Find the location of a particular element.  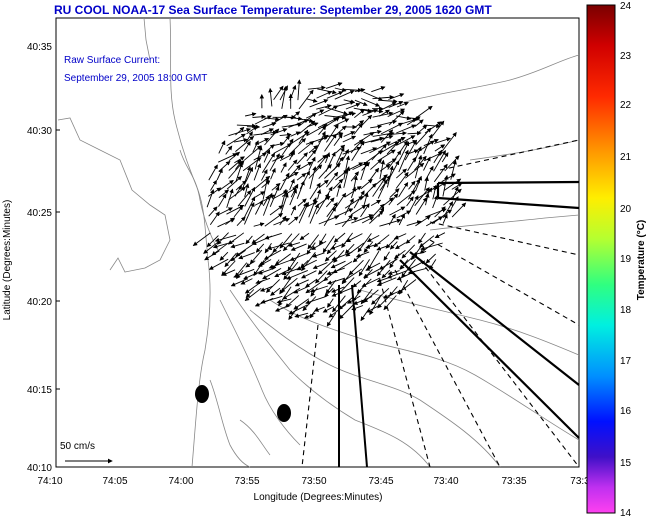

x-tick-label: 74:00 is located at coordinates (180, 481).